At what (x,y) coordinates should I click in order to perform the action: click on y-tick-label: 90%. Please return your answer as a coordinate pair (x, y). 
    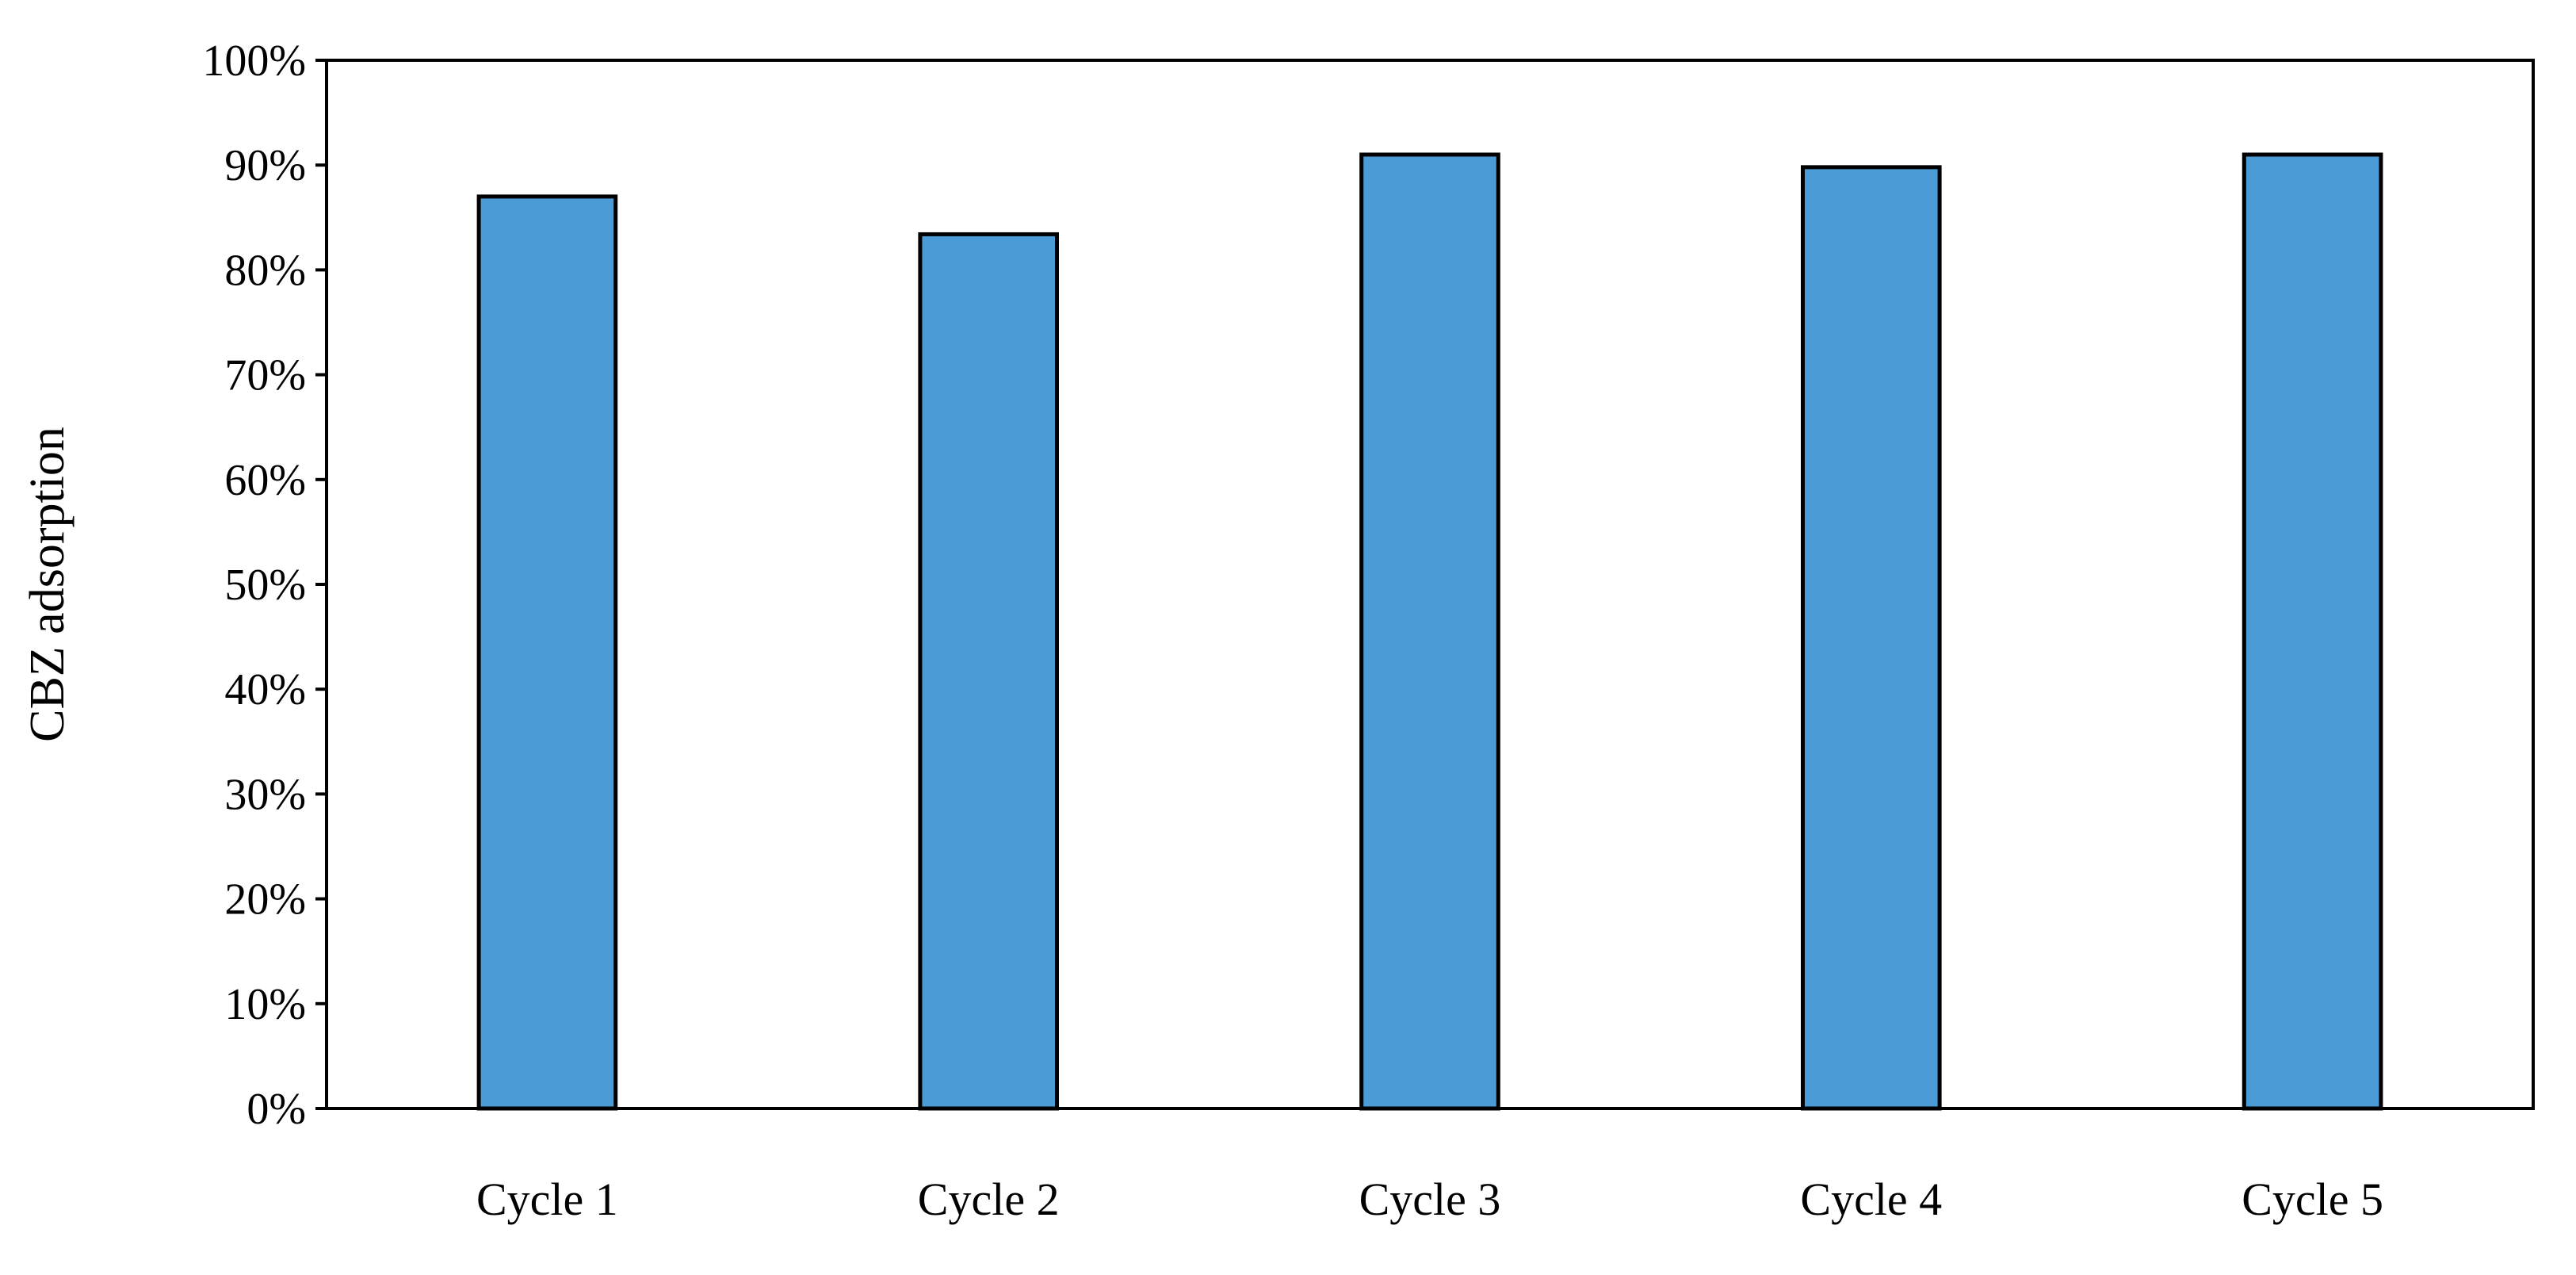
    Looking at the image, I should click on (265, 165).